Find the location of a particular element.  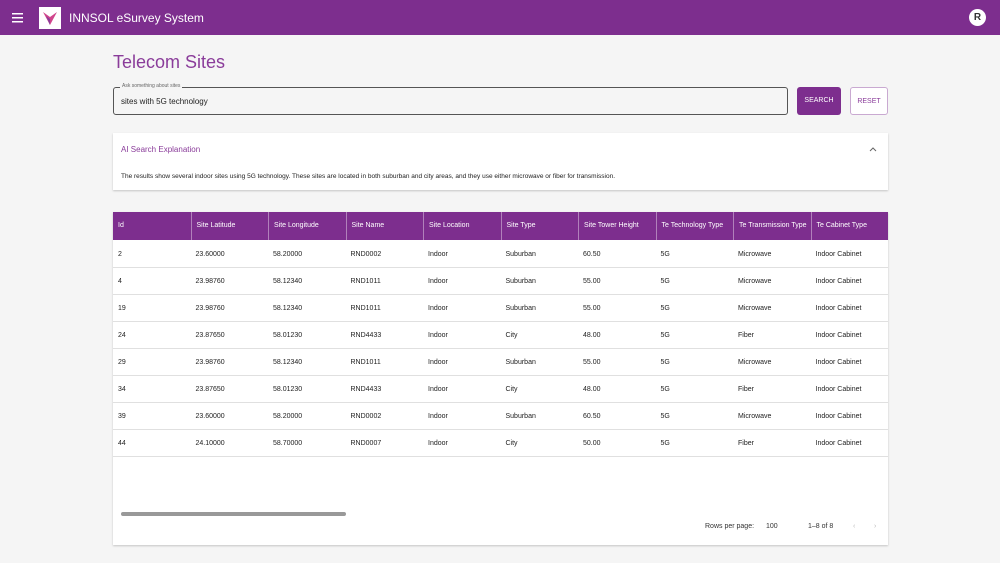

table-cell: 39 is located at coordinates (122, 416).